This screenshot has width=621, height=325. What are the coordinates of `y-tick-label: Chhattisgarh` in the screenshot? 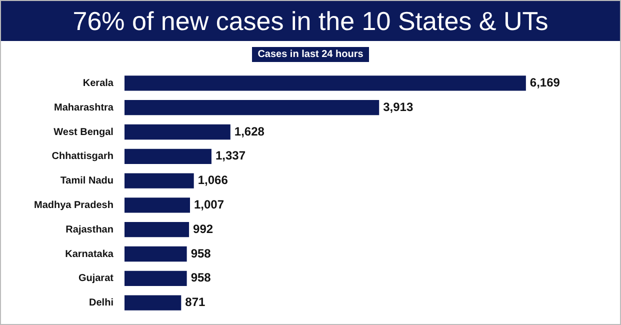 It's located at (83, 156).